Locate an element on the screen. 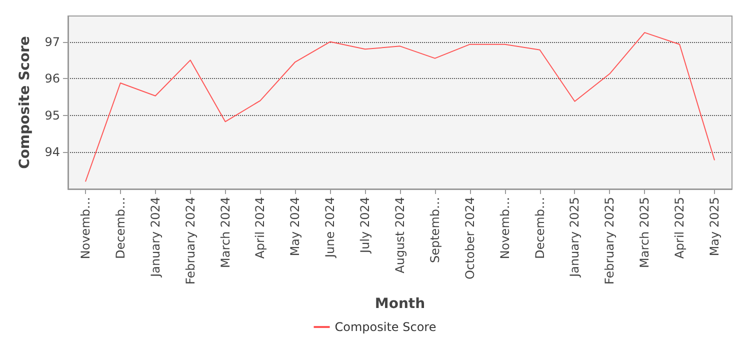 The height and width of the screenshot is (350, 750). x-tick-label: June 2024 is located at coordinates (330, 227).